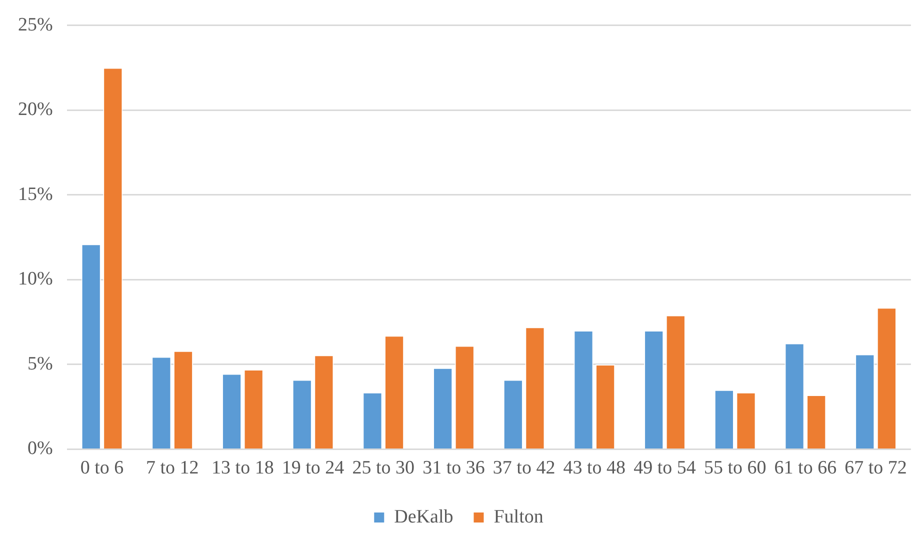 The height and width of the screenshot is (541, 915). I want to click on y-tick-label: 10%, so click(35, 279).